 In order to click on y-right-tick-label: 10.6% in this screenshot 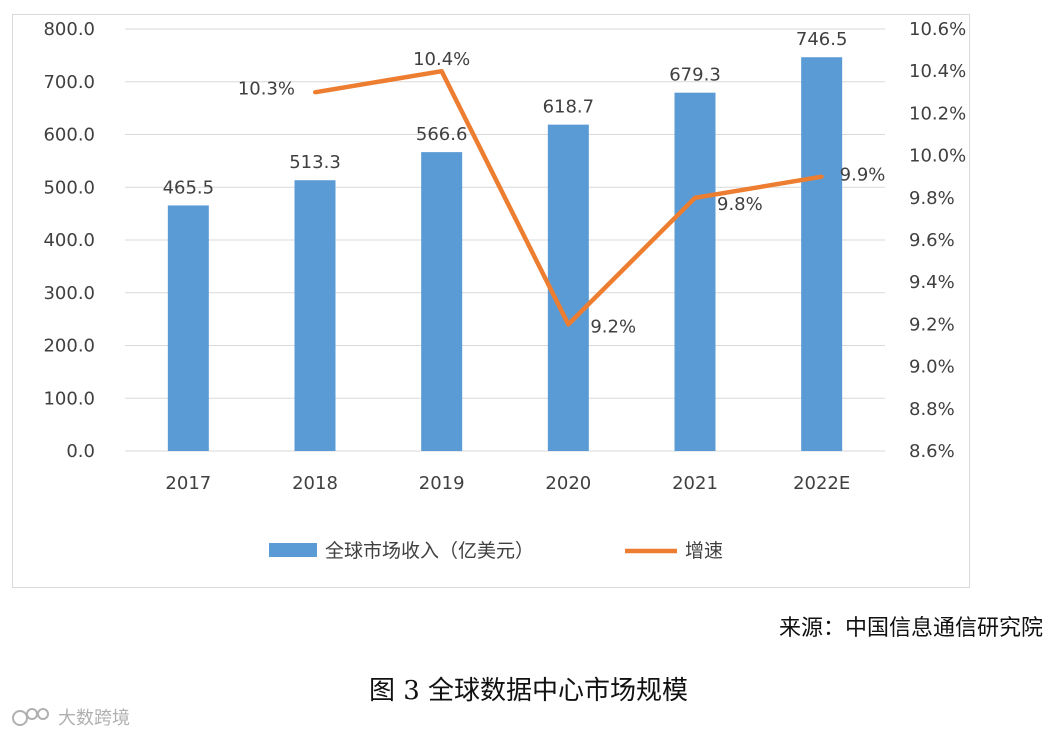, I will do `click(937, 29)`.